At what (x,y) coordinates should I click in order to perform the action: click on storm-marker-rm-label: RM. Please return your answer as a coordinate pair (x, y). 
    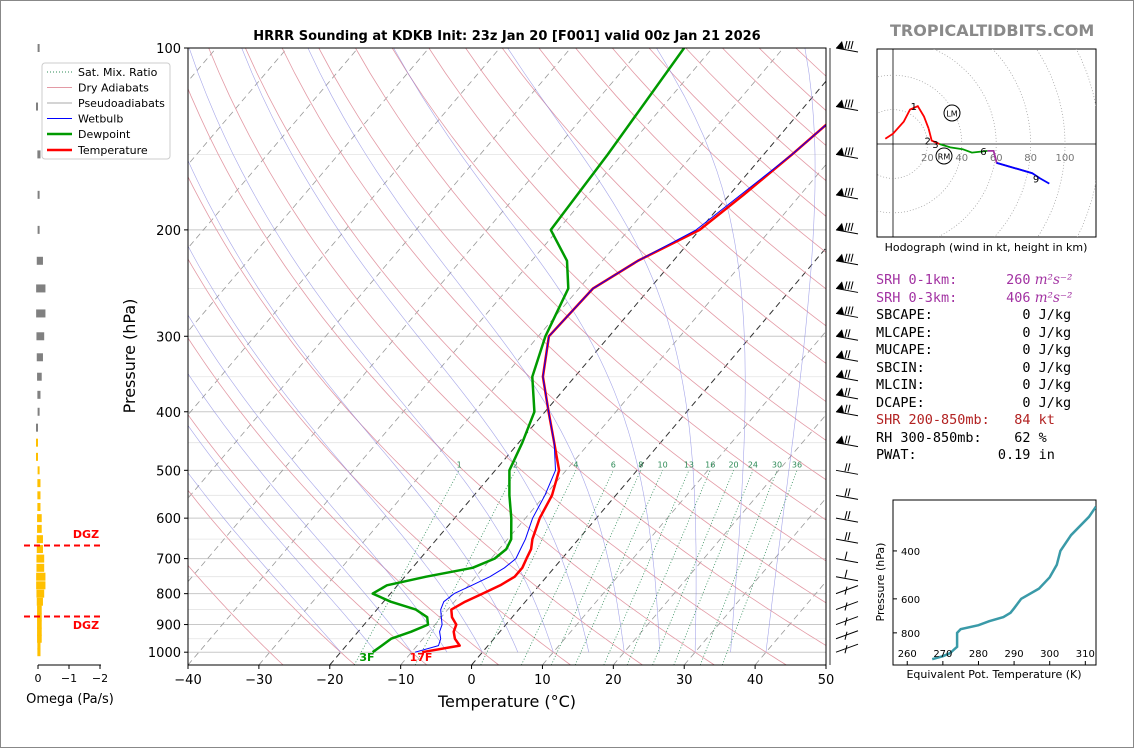
    Looking at the image, I should click on (944, 157).